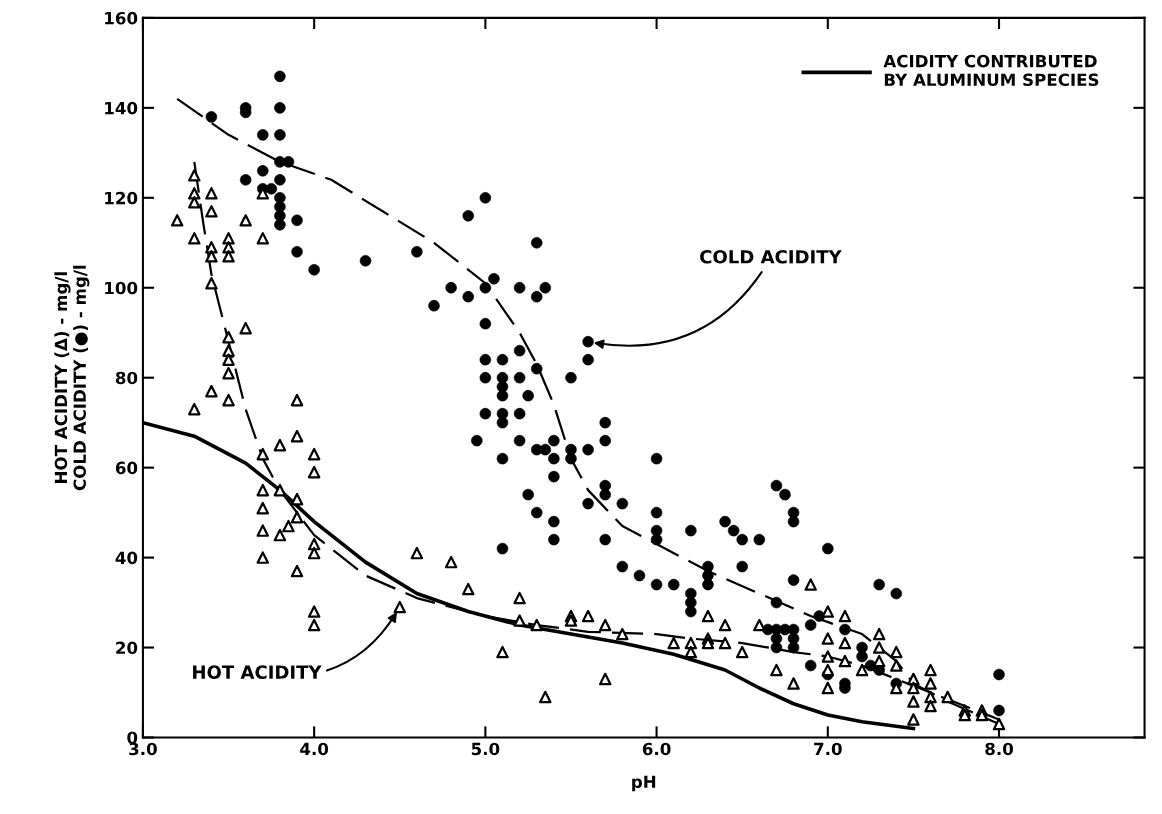  What do you see at coordinates (126, 558) in the screenshot?
I see `y-tick-label: 40` at bounding box center [126, 558].